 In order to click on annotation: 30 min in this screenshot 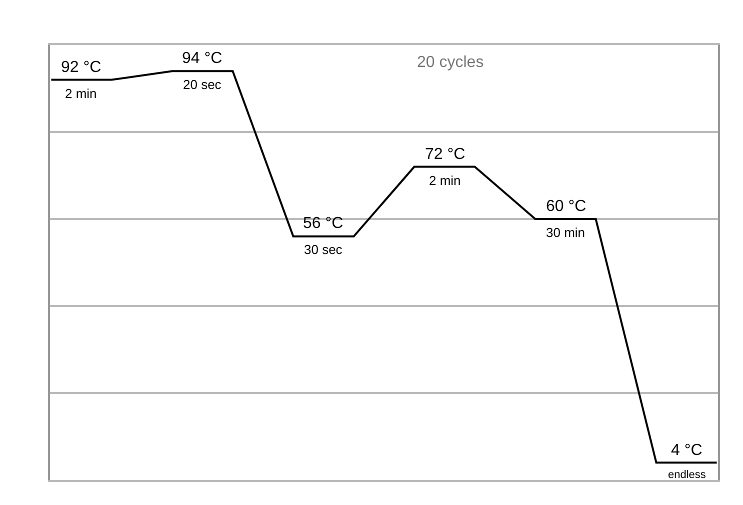, I will do `click(566, 232)`.